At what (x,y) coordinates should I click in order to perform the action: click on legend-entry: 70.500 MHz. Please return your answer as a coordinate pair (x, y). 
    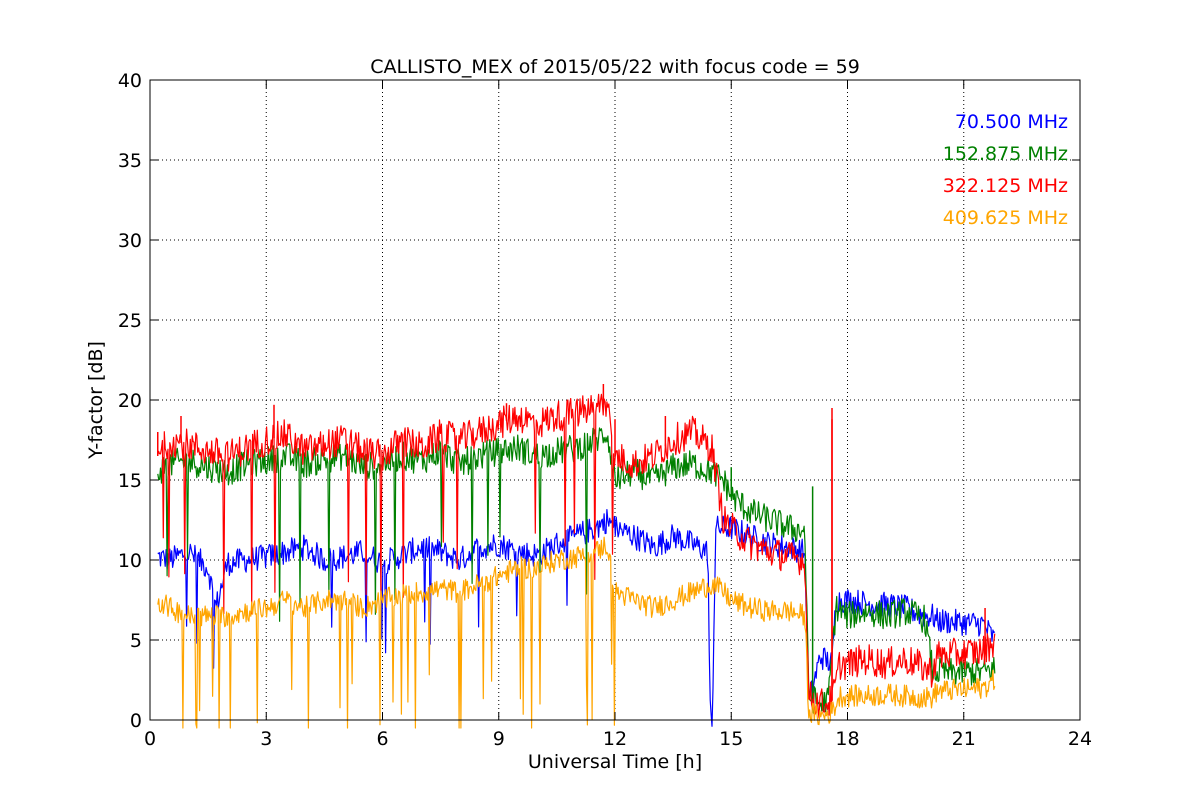
    Looking at the image, I should click on (1011, 122).